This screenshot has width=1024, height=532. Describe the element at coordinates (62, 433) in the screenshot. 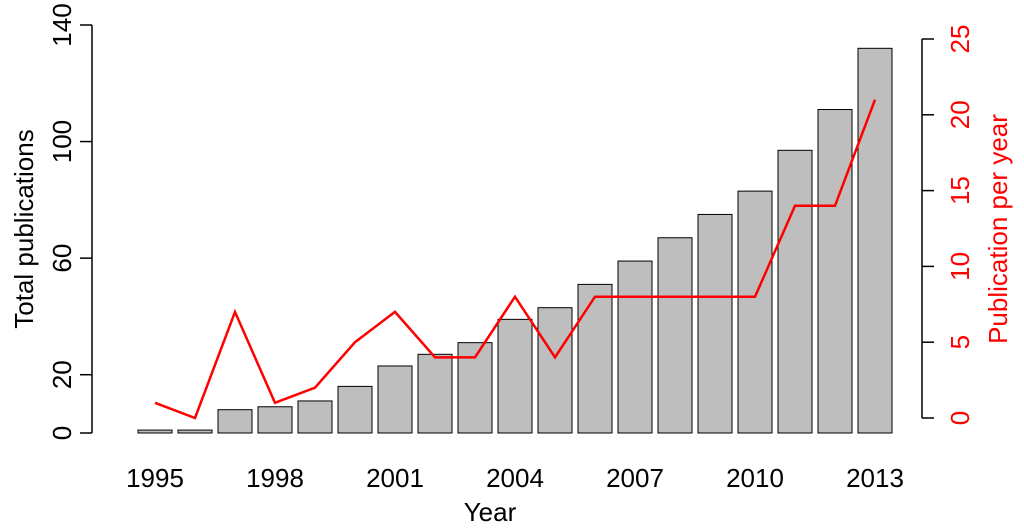

I see `y-tick-label: 0` at that location.